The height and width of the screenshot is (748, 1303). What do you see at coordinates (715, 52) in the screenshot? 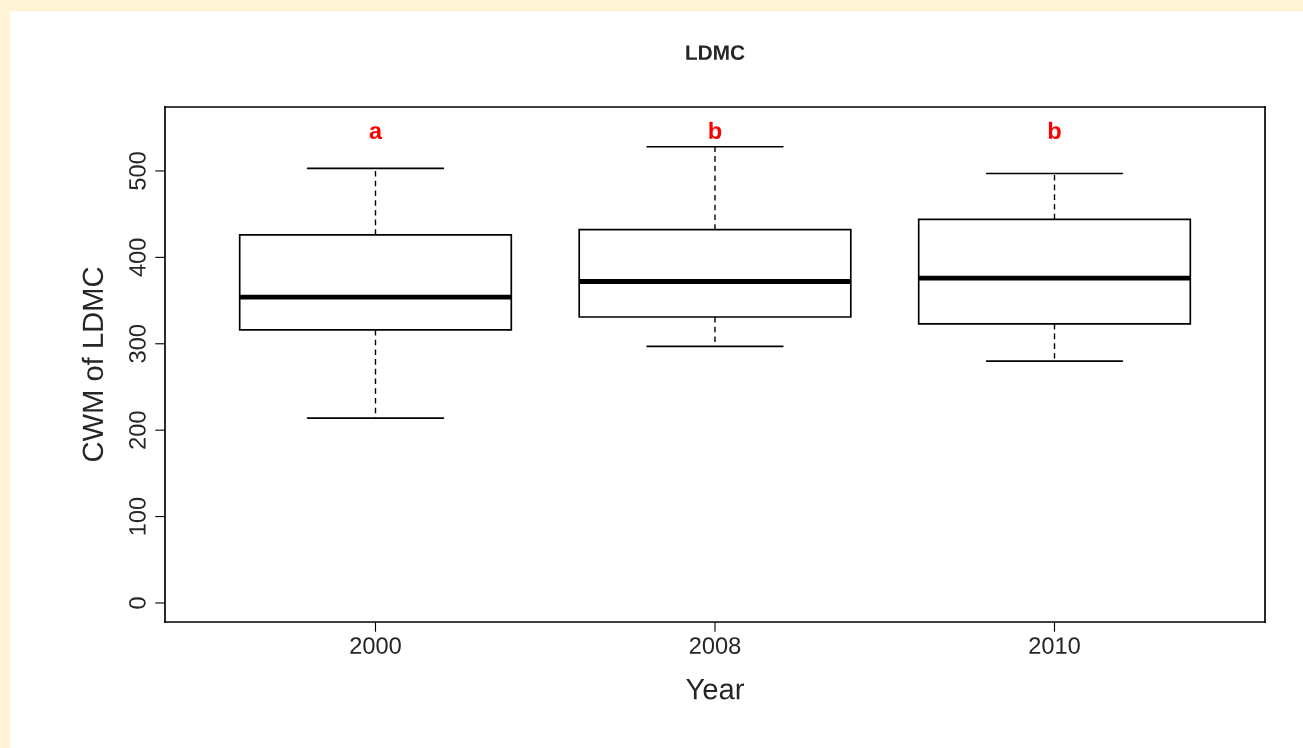
I see `chart-title: LDMC` at bounding box center [715, 52].